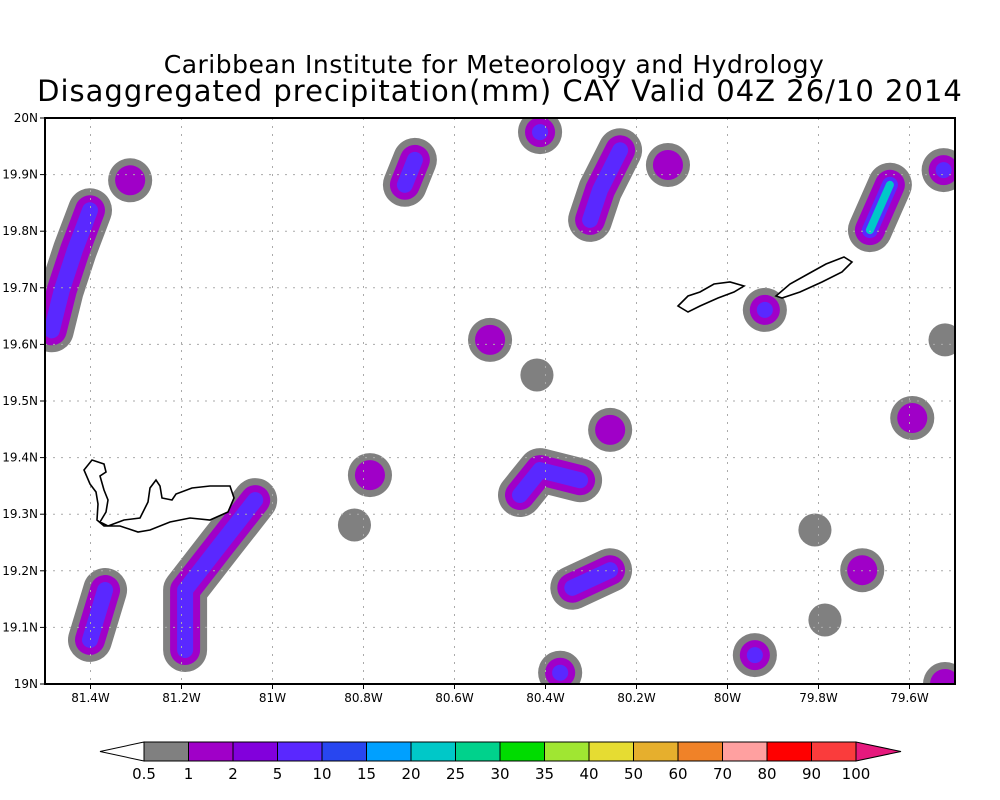  What do you see at coordinates (26, 118) in the screenshot?
I see `lat-tick-label: 20N` at bounding box center [26, 118].